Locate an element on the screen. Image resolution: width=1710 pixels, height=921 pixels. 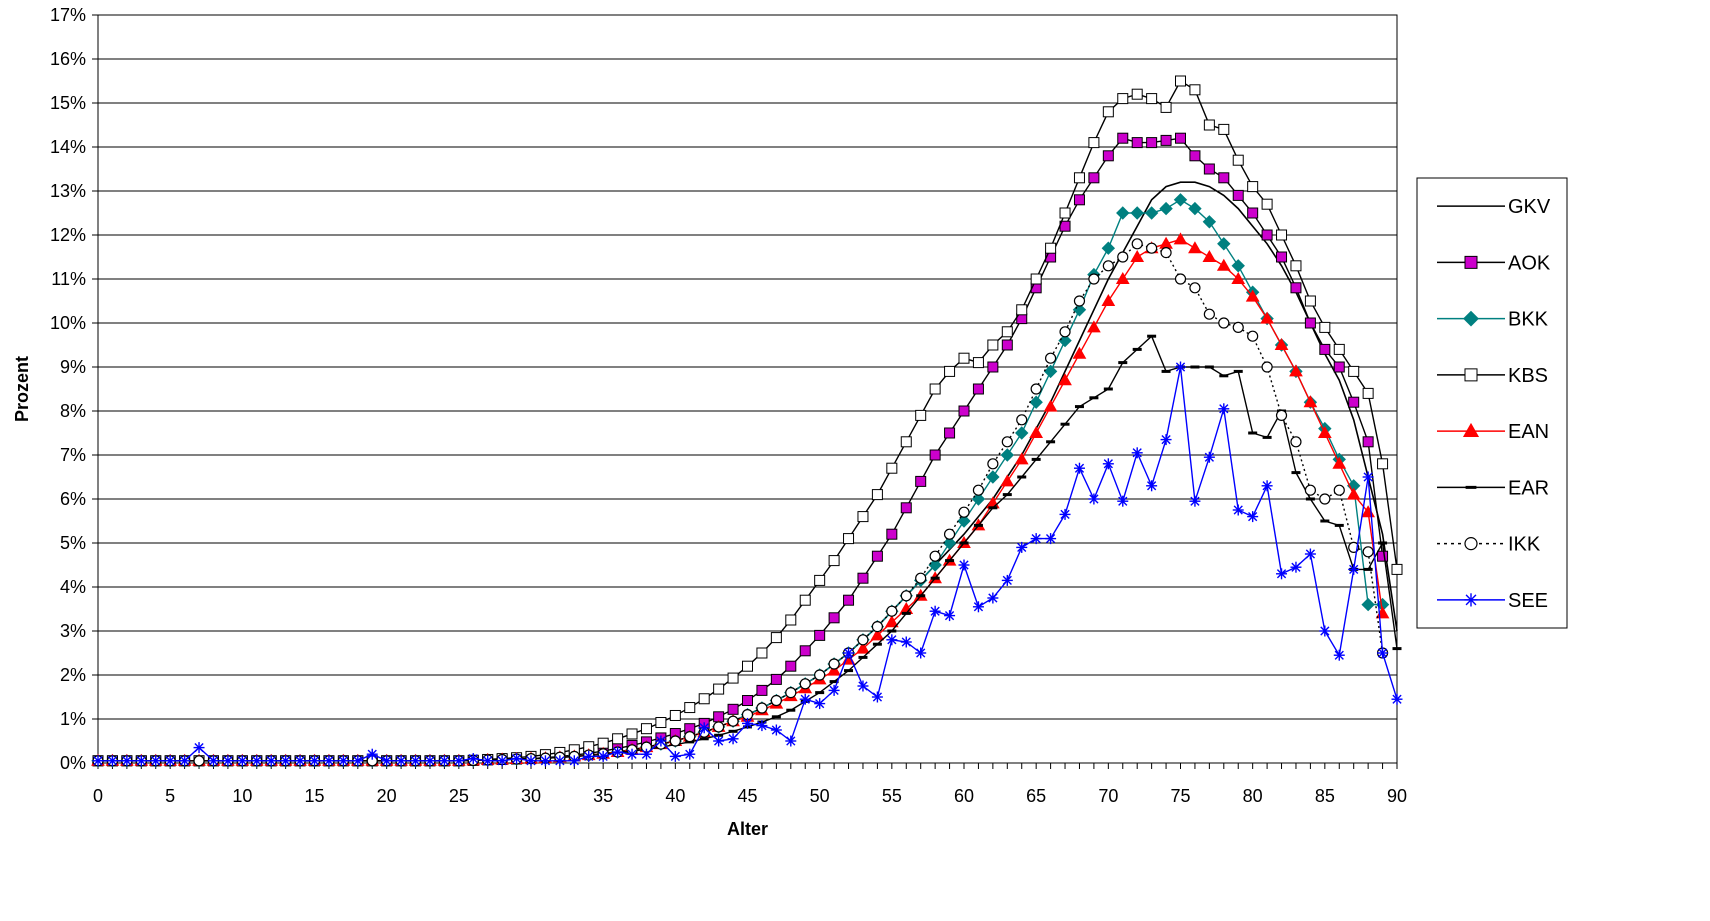
legend-label: GKV is located at coordinates (1529, 207).